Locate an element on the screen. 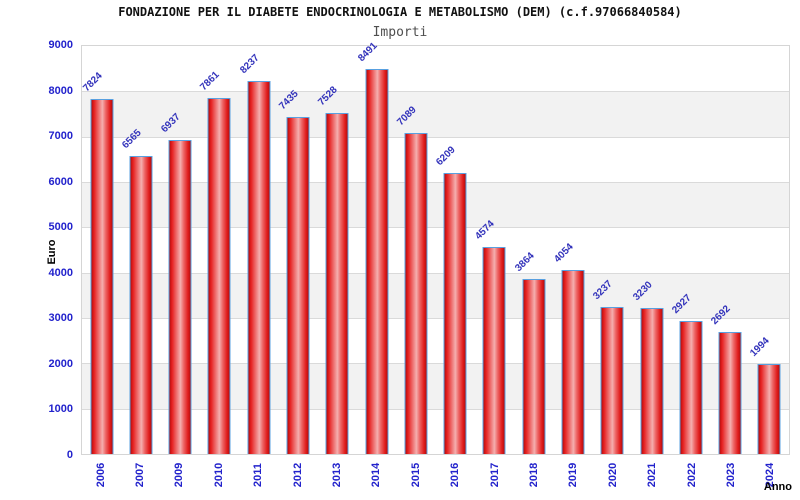 The width and height of the screenshot is (800, 500). x-tick-label: 2010 is located at coordinates (218, 475).